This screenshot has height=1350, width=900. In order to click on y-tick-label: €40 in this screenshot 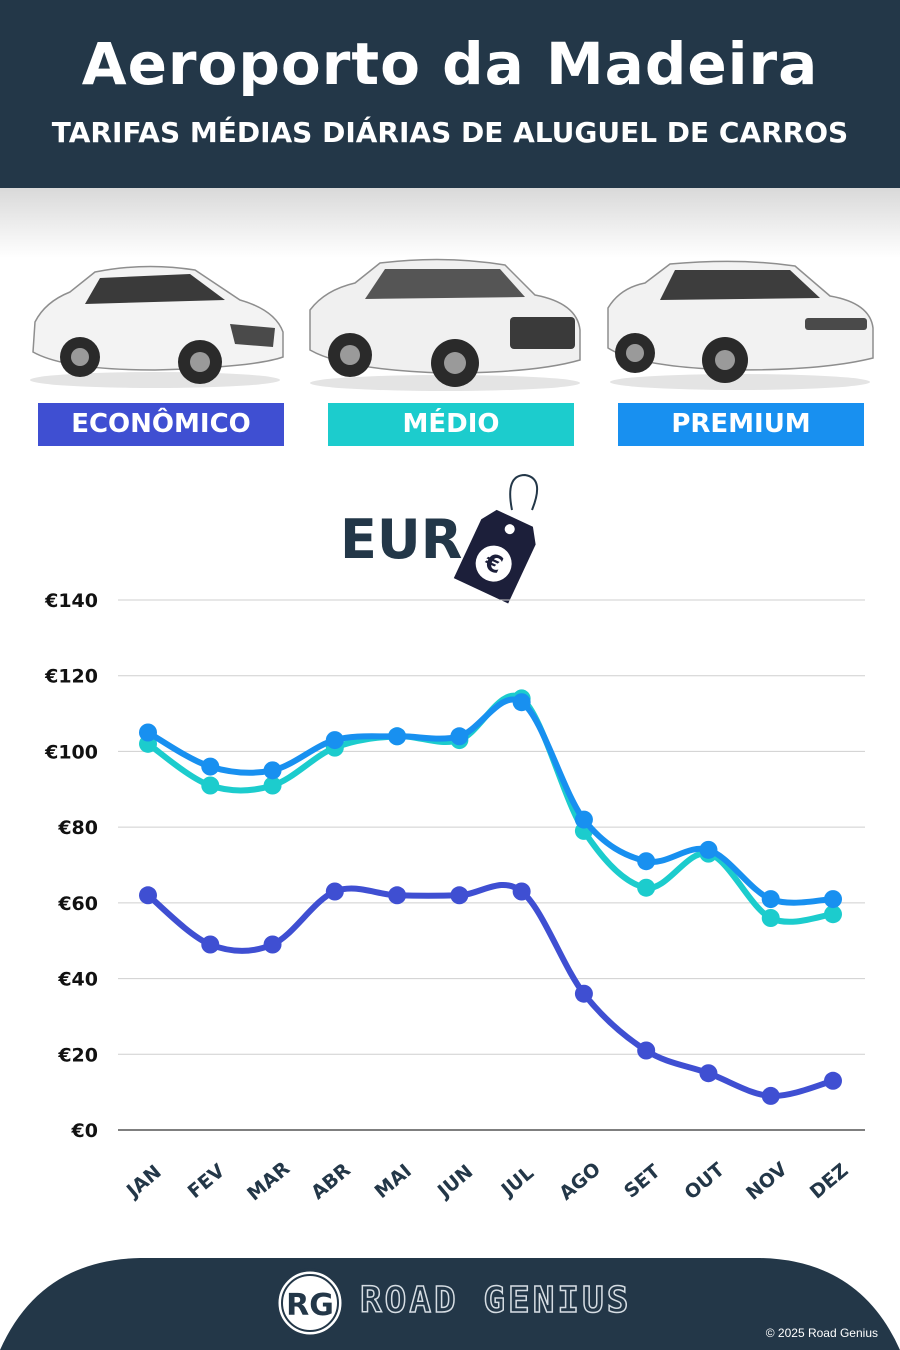, I will do `click(77, 980)`.